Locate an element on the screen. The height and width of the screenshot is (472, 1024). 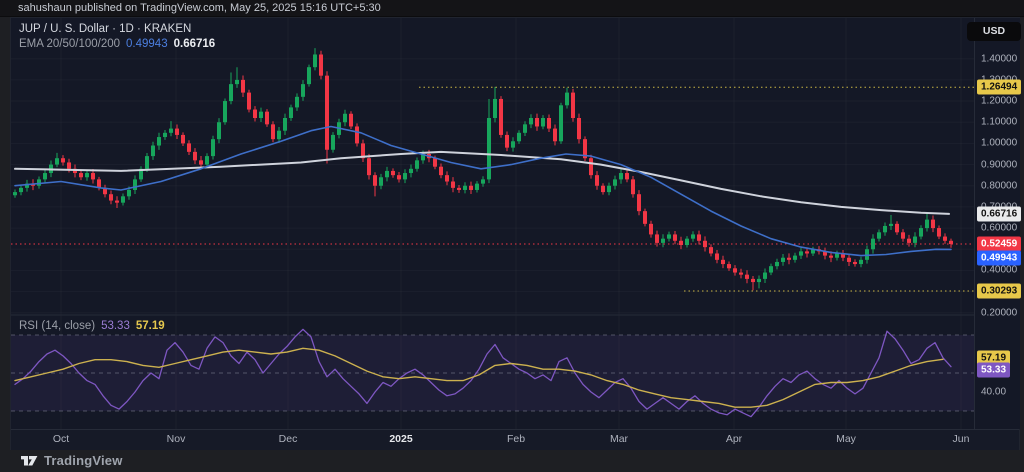
price-tick-label: 0.20000 is located at coordinates (999, 313).